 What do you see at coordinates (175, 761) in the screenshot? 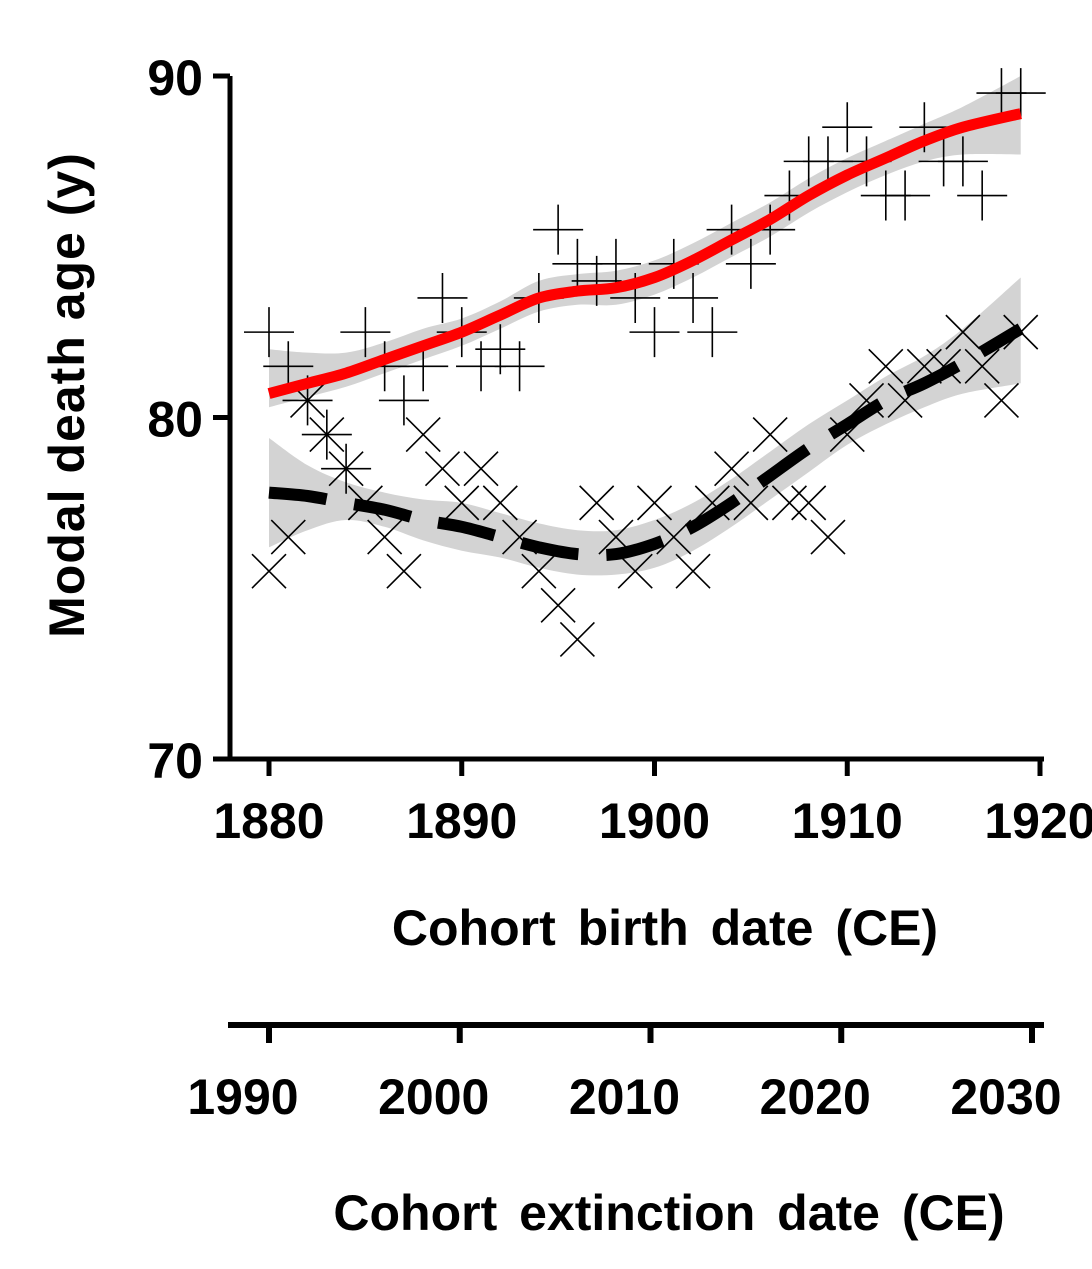
I see `y-tick-label-70: 70` at bounding box center [175, 761].